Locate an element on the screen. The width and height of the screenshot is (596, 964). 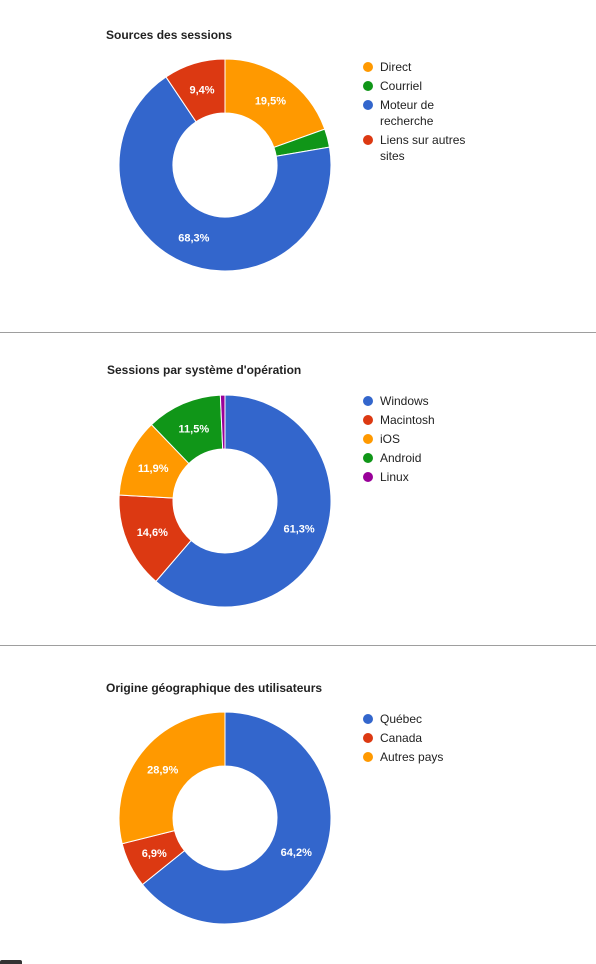
legend-label: Android is located at coordinates (401, 458).